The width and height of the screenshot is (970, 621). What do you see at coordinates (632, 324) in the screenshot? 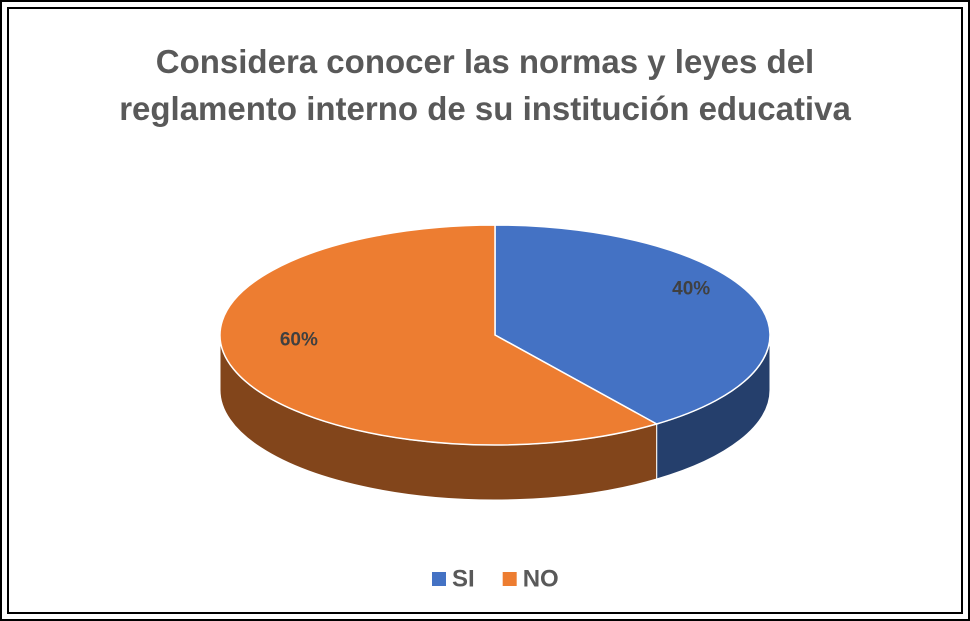
I see `slice` at bounding box center [632, 324].